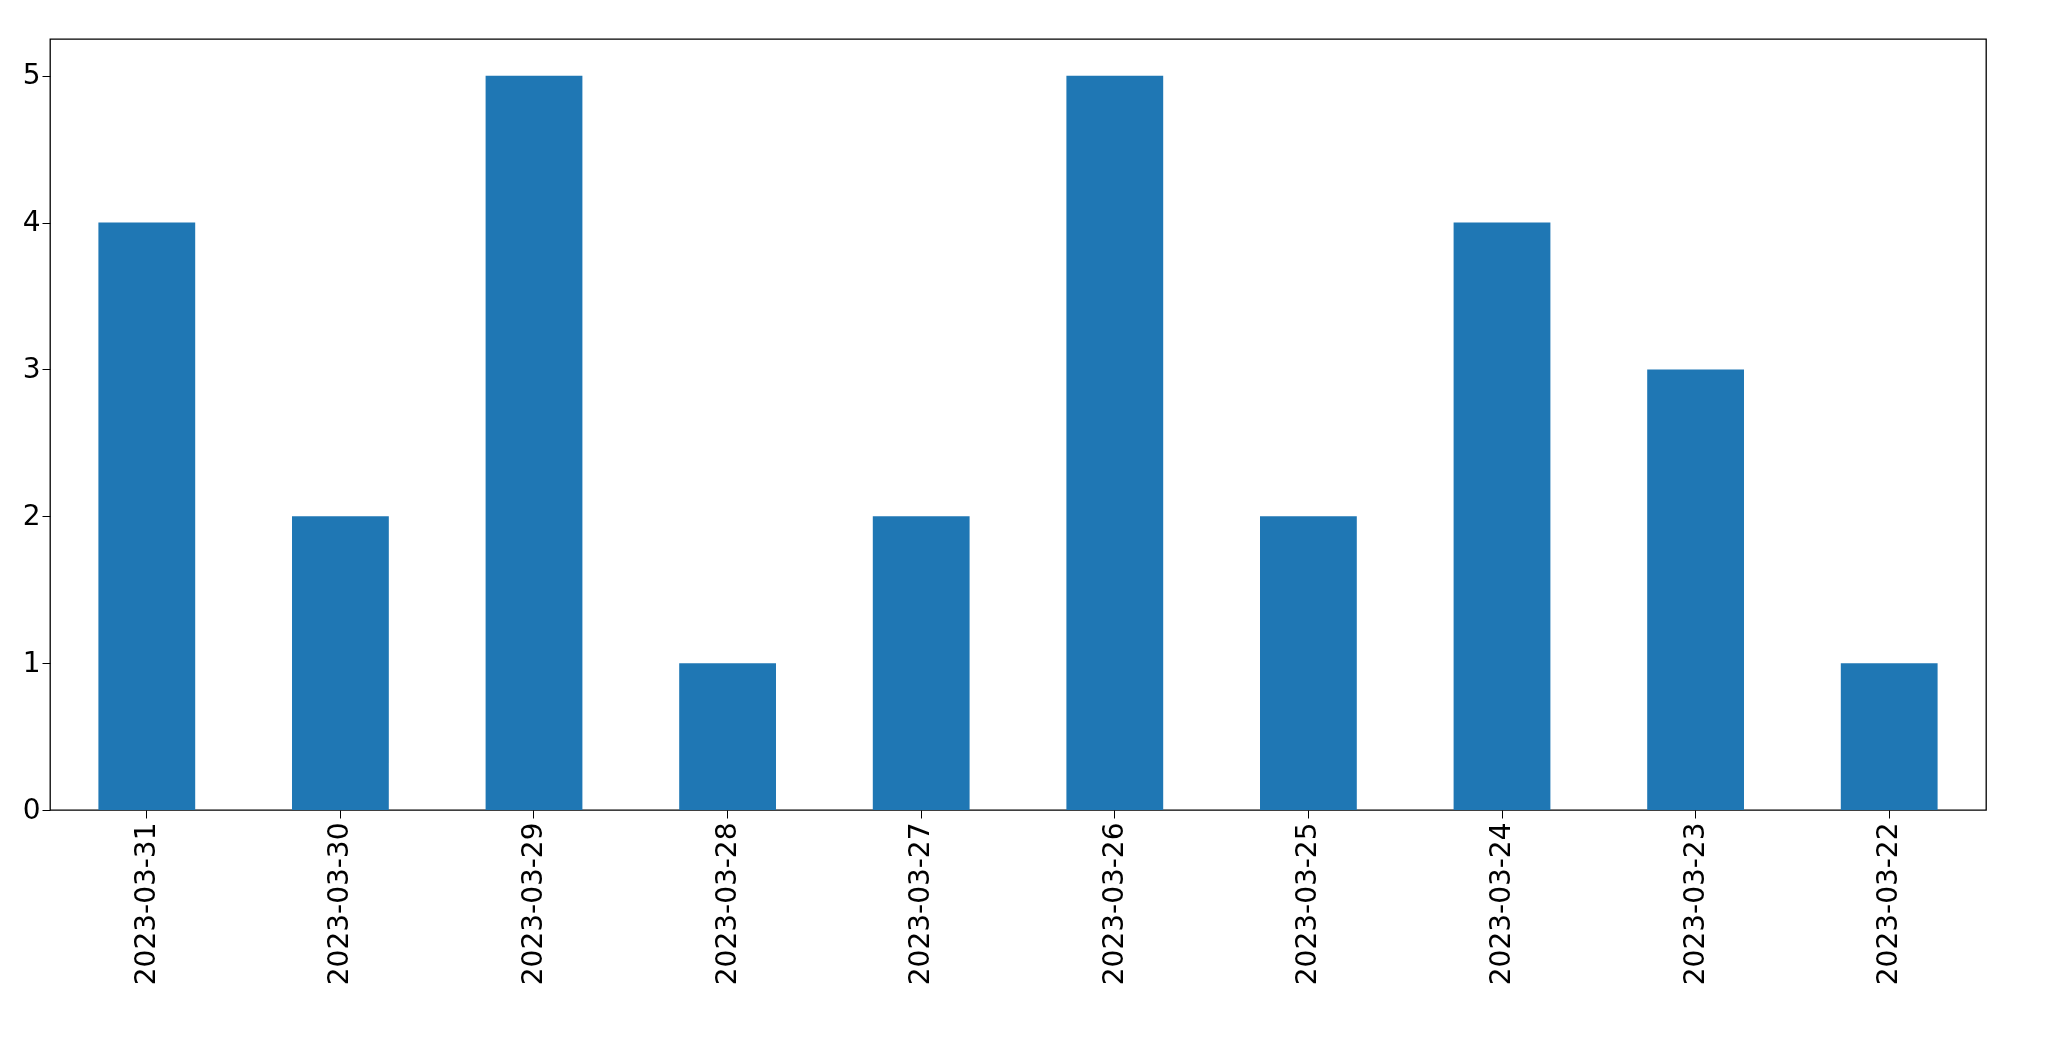  Describe the element at coordinates (1307, 904) in the screenshot. I see `x-tick-label: 2023-03-25` at that location.